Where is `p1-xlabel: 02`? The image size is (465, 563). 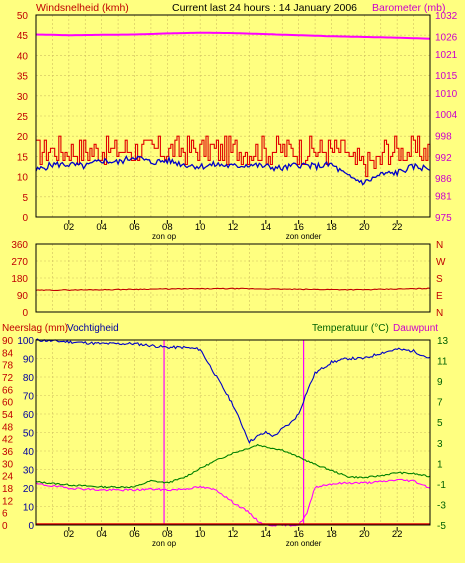 p1-xlabel: 02 is located at coordinates (69, 227).